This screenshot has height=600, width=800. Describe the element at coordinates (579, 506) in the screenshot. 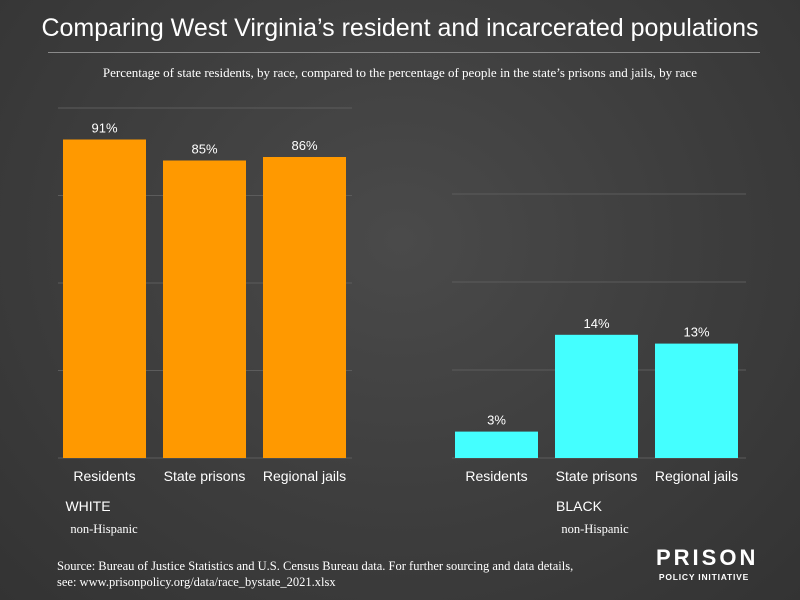

I see `group-label: BLACK` at that location.